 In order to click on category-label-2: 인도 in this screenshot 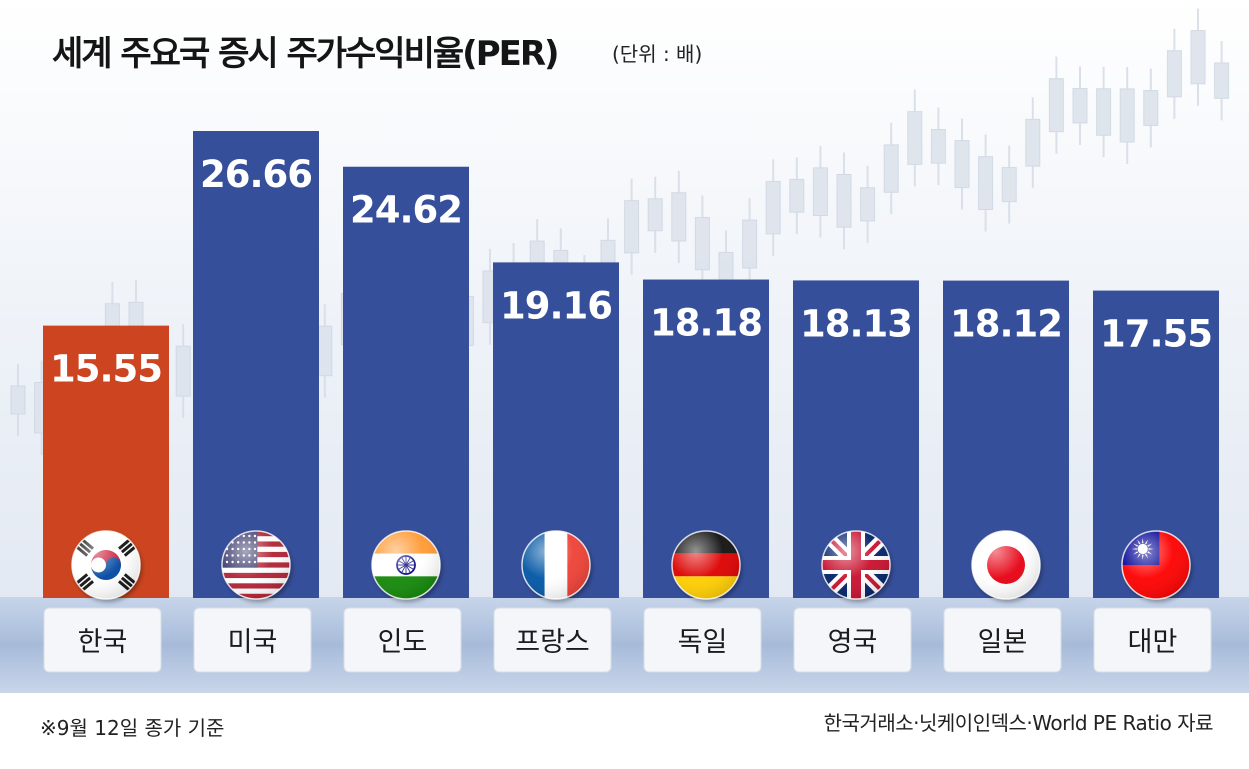, I will do `click(402, 640)`.